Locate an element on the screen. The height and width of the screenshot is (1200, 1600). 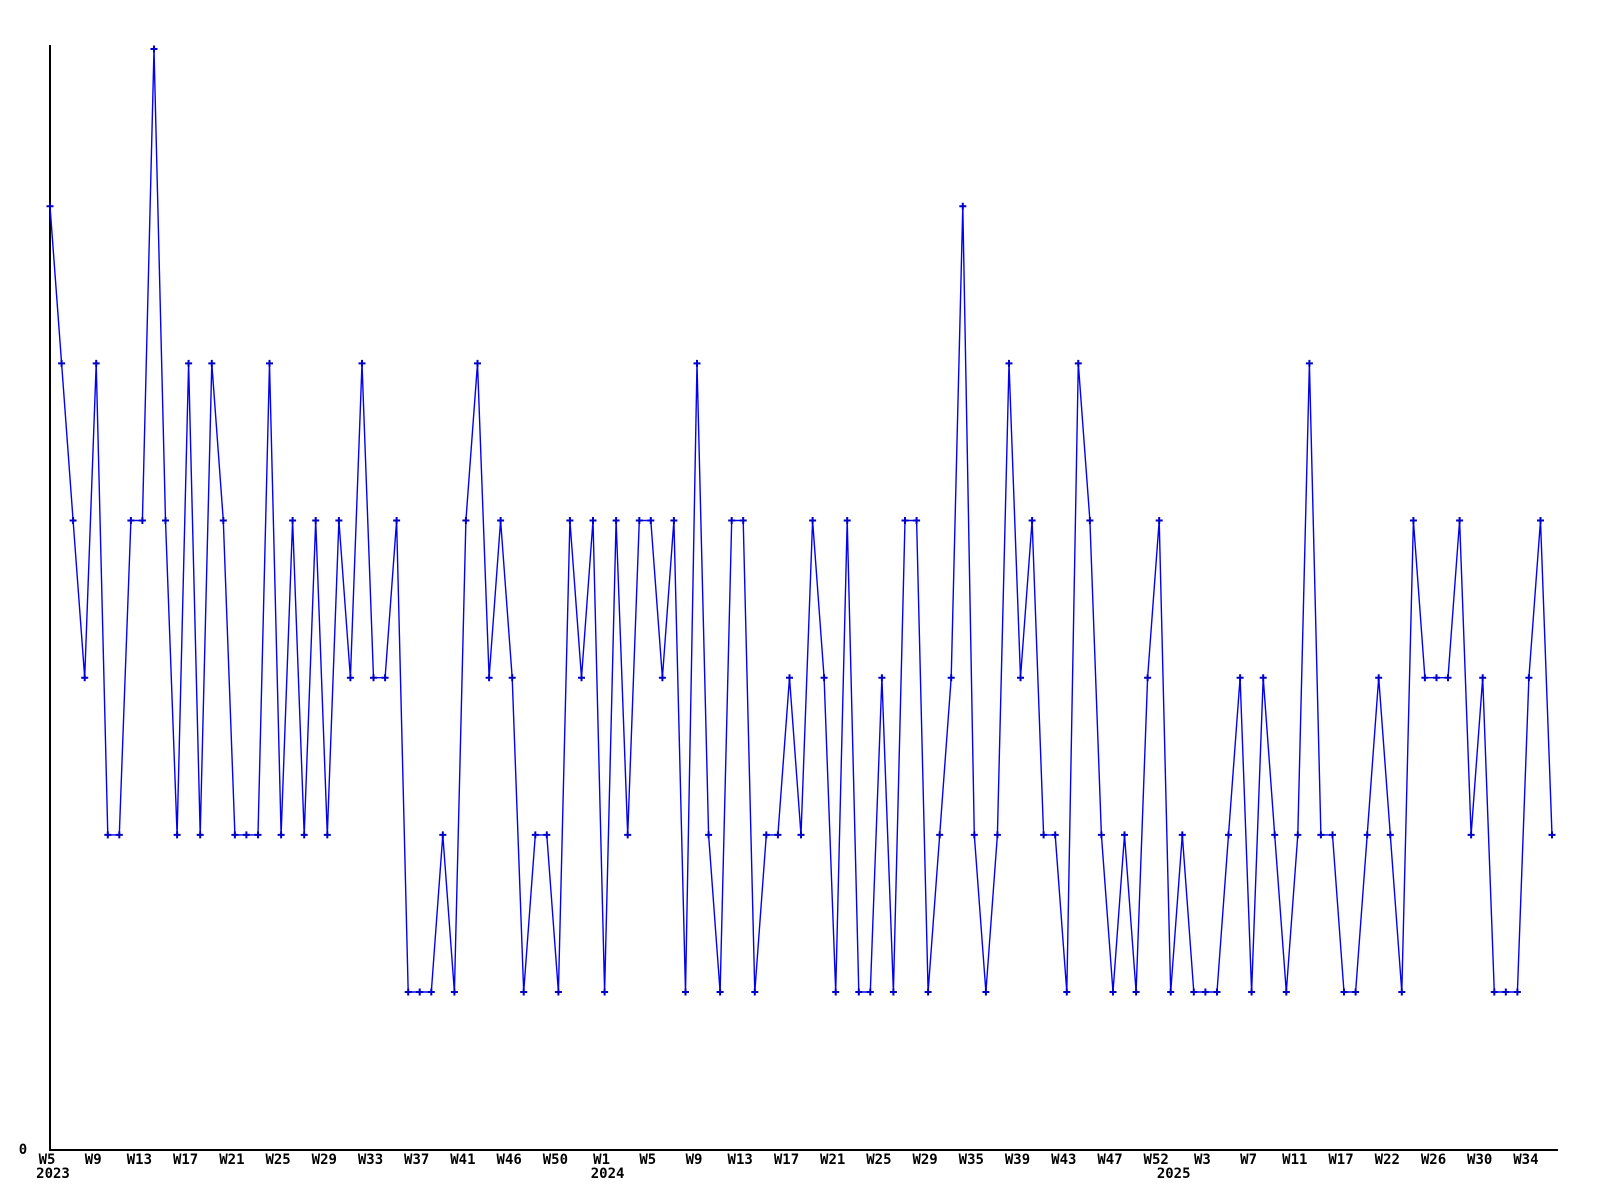
x-tick-label: W26 is located at coordinates (1433, 1160).